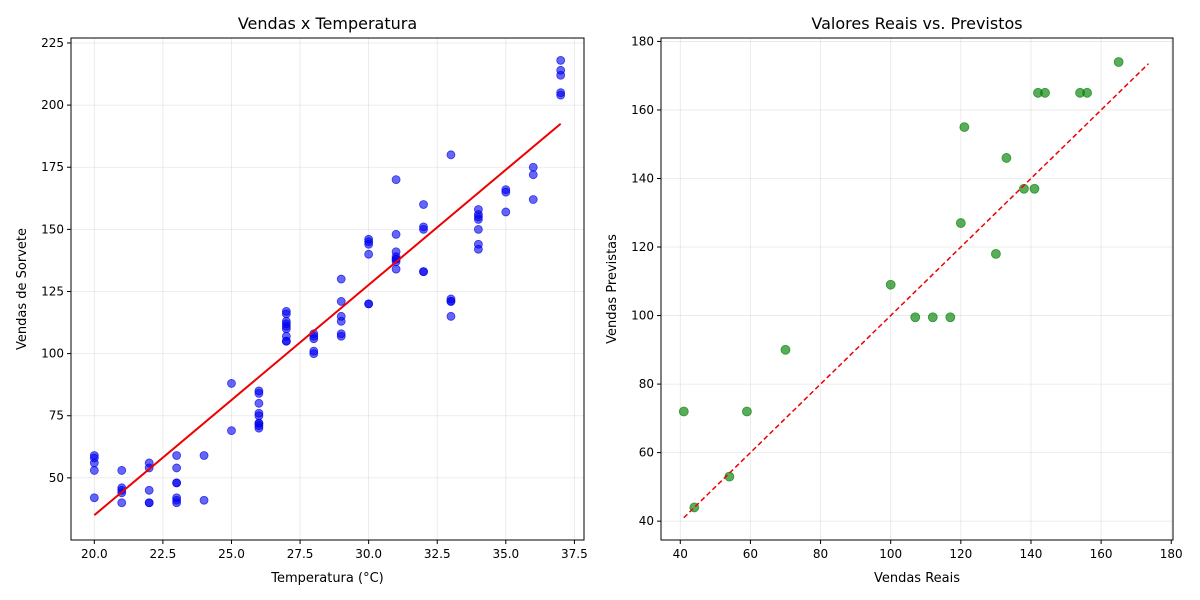 The width and height of the screenshot is (1200, 600). What do you see at coordinates (1101, 554) in the screenshot?
I see `x-tick-label: 160` at bounding box center [1101, 554].